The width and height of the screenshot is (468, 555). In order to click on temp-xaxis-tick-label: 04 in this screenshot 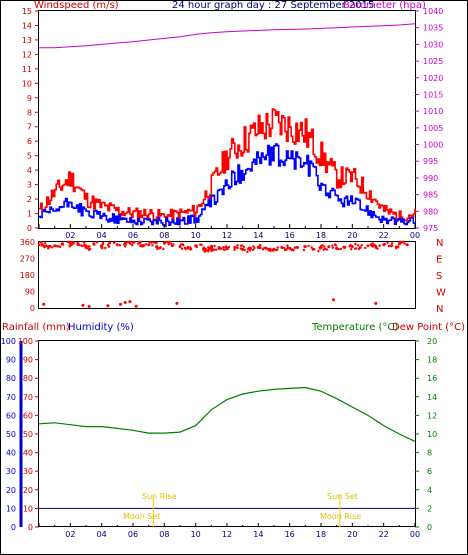, I will do `click(102, 534)`.